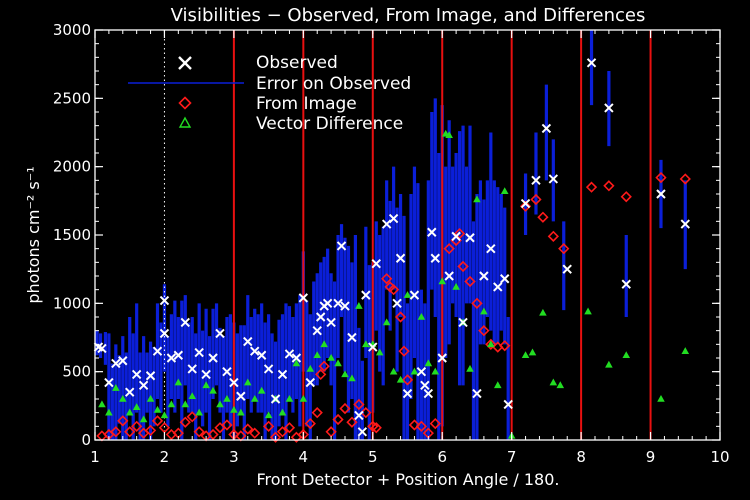 This screenshot has height=500, width=750. I want to click on legend-label-vector-difference: Vector Difference, so click(329, 124).